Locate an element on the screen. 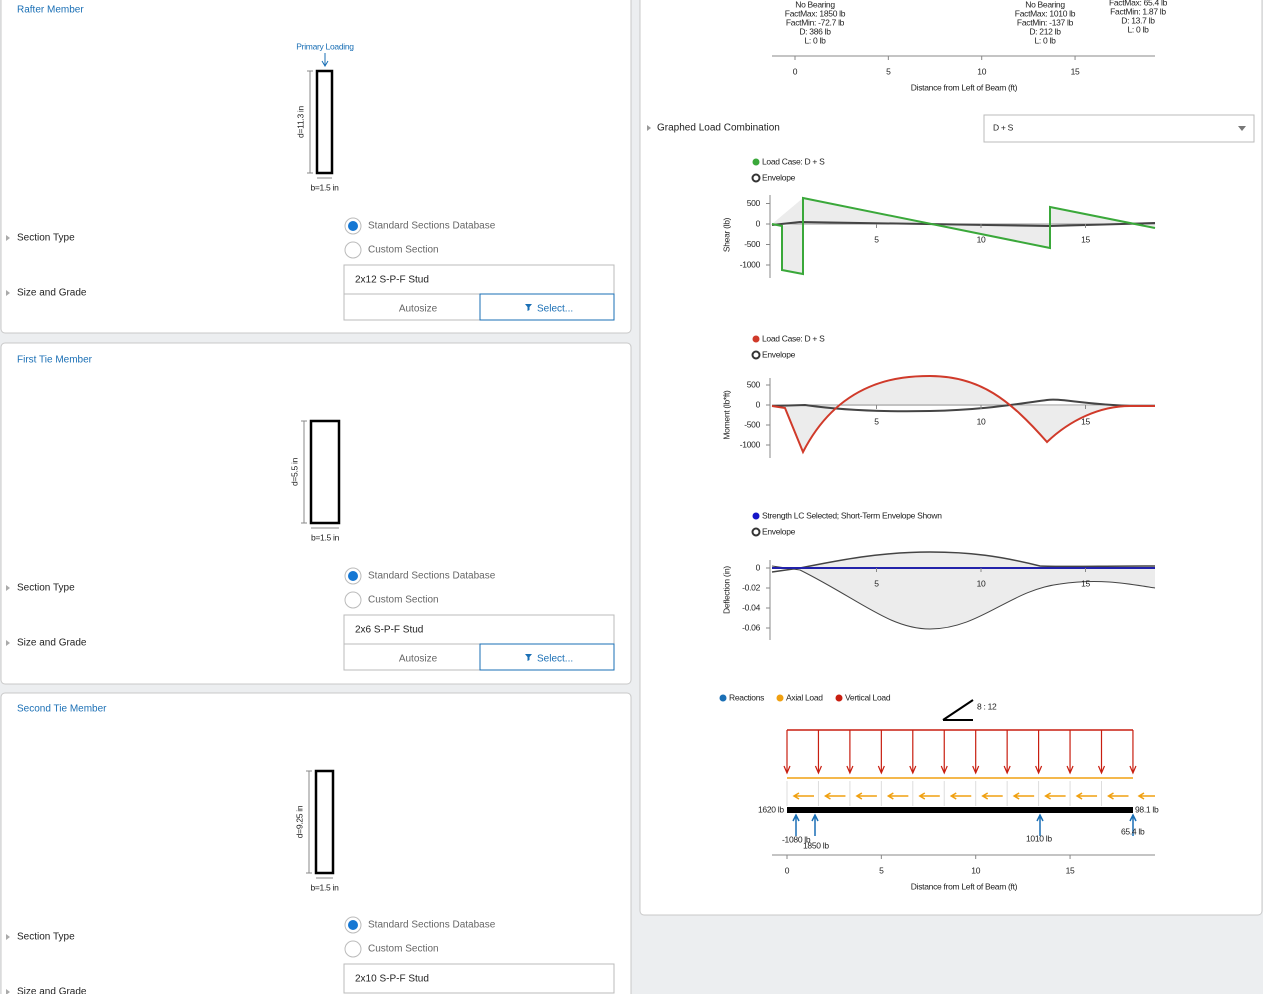  load-label: 1850 lb is located at coordinates (816, 845).